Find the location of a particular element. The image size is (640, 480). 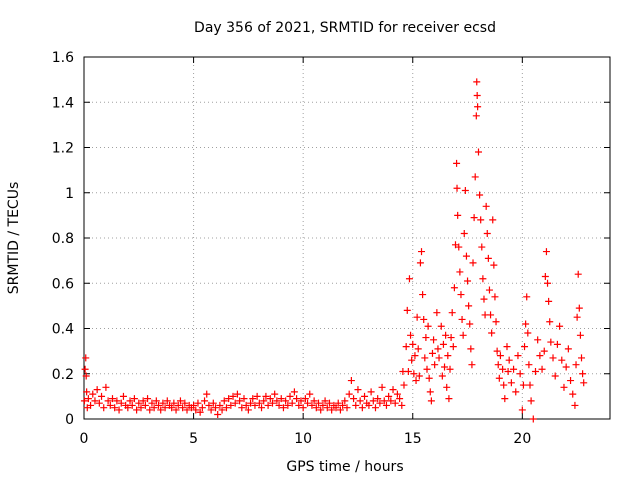

y-tick-label: 0.6 is located at coordinates (63, 284).